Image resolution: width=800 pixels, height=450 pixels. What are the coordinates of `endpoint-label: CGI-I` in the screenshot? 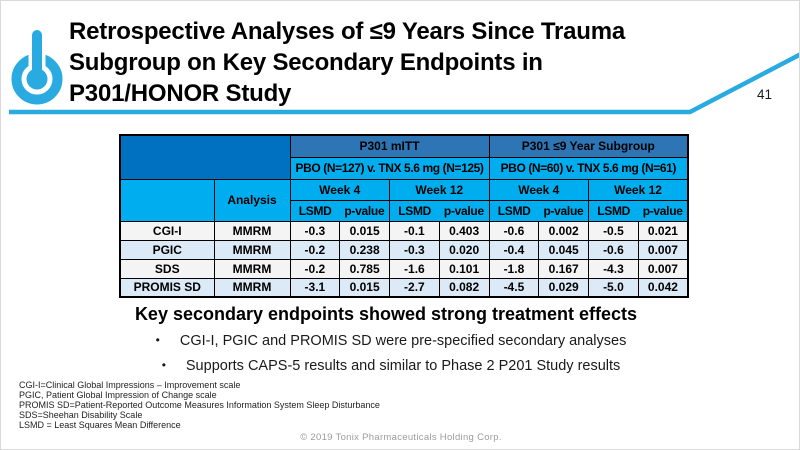 It's located at (167, 230).